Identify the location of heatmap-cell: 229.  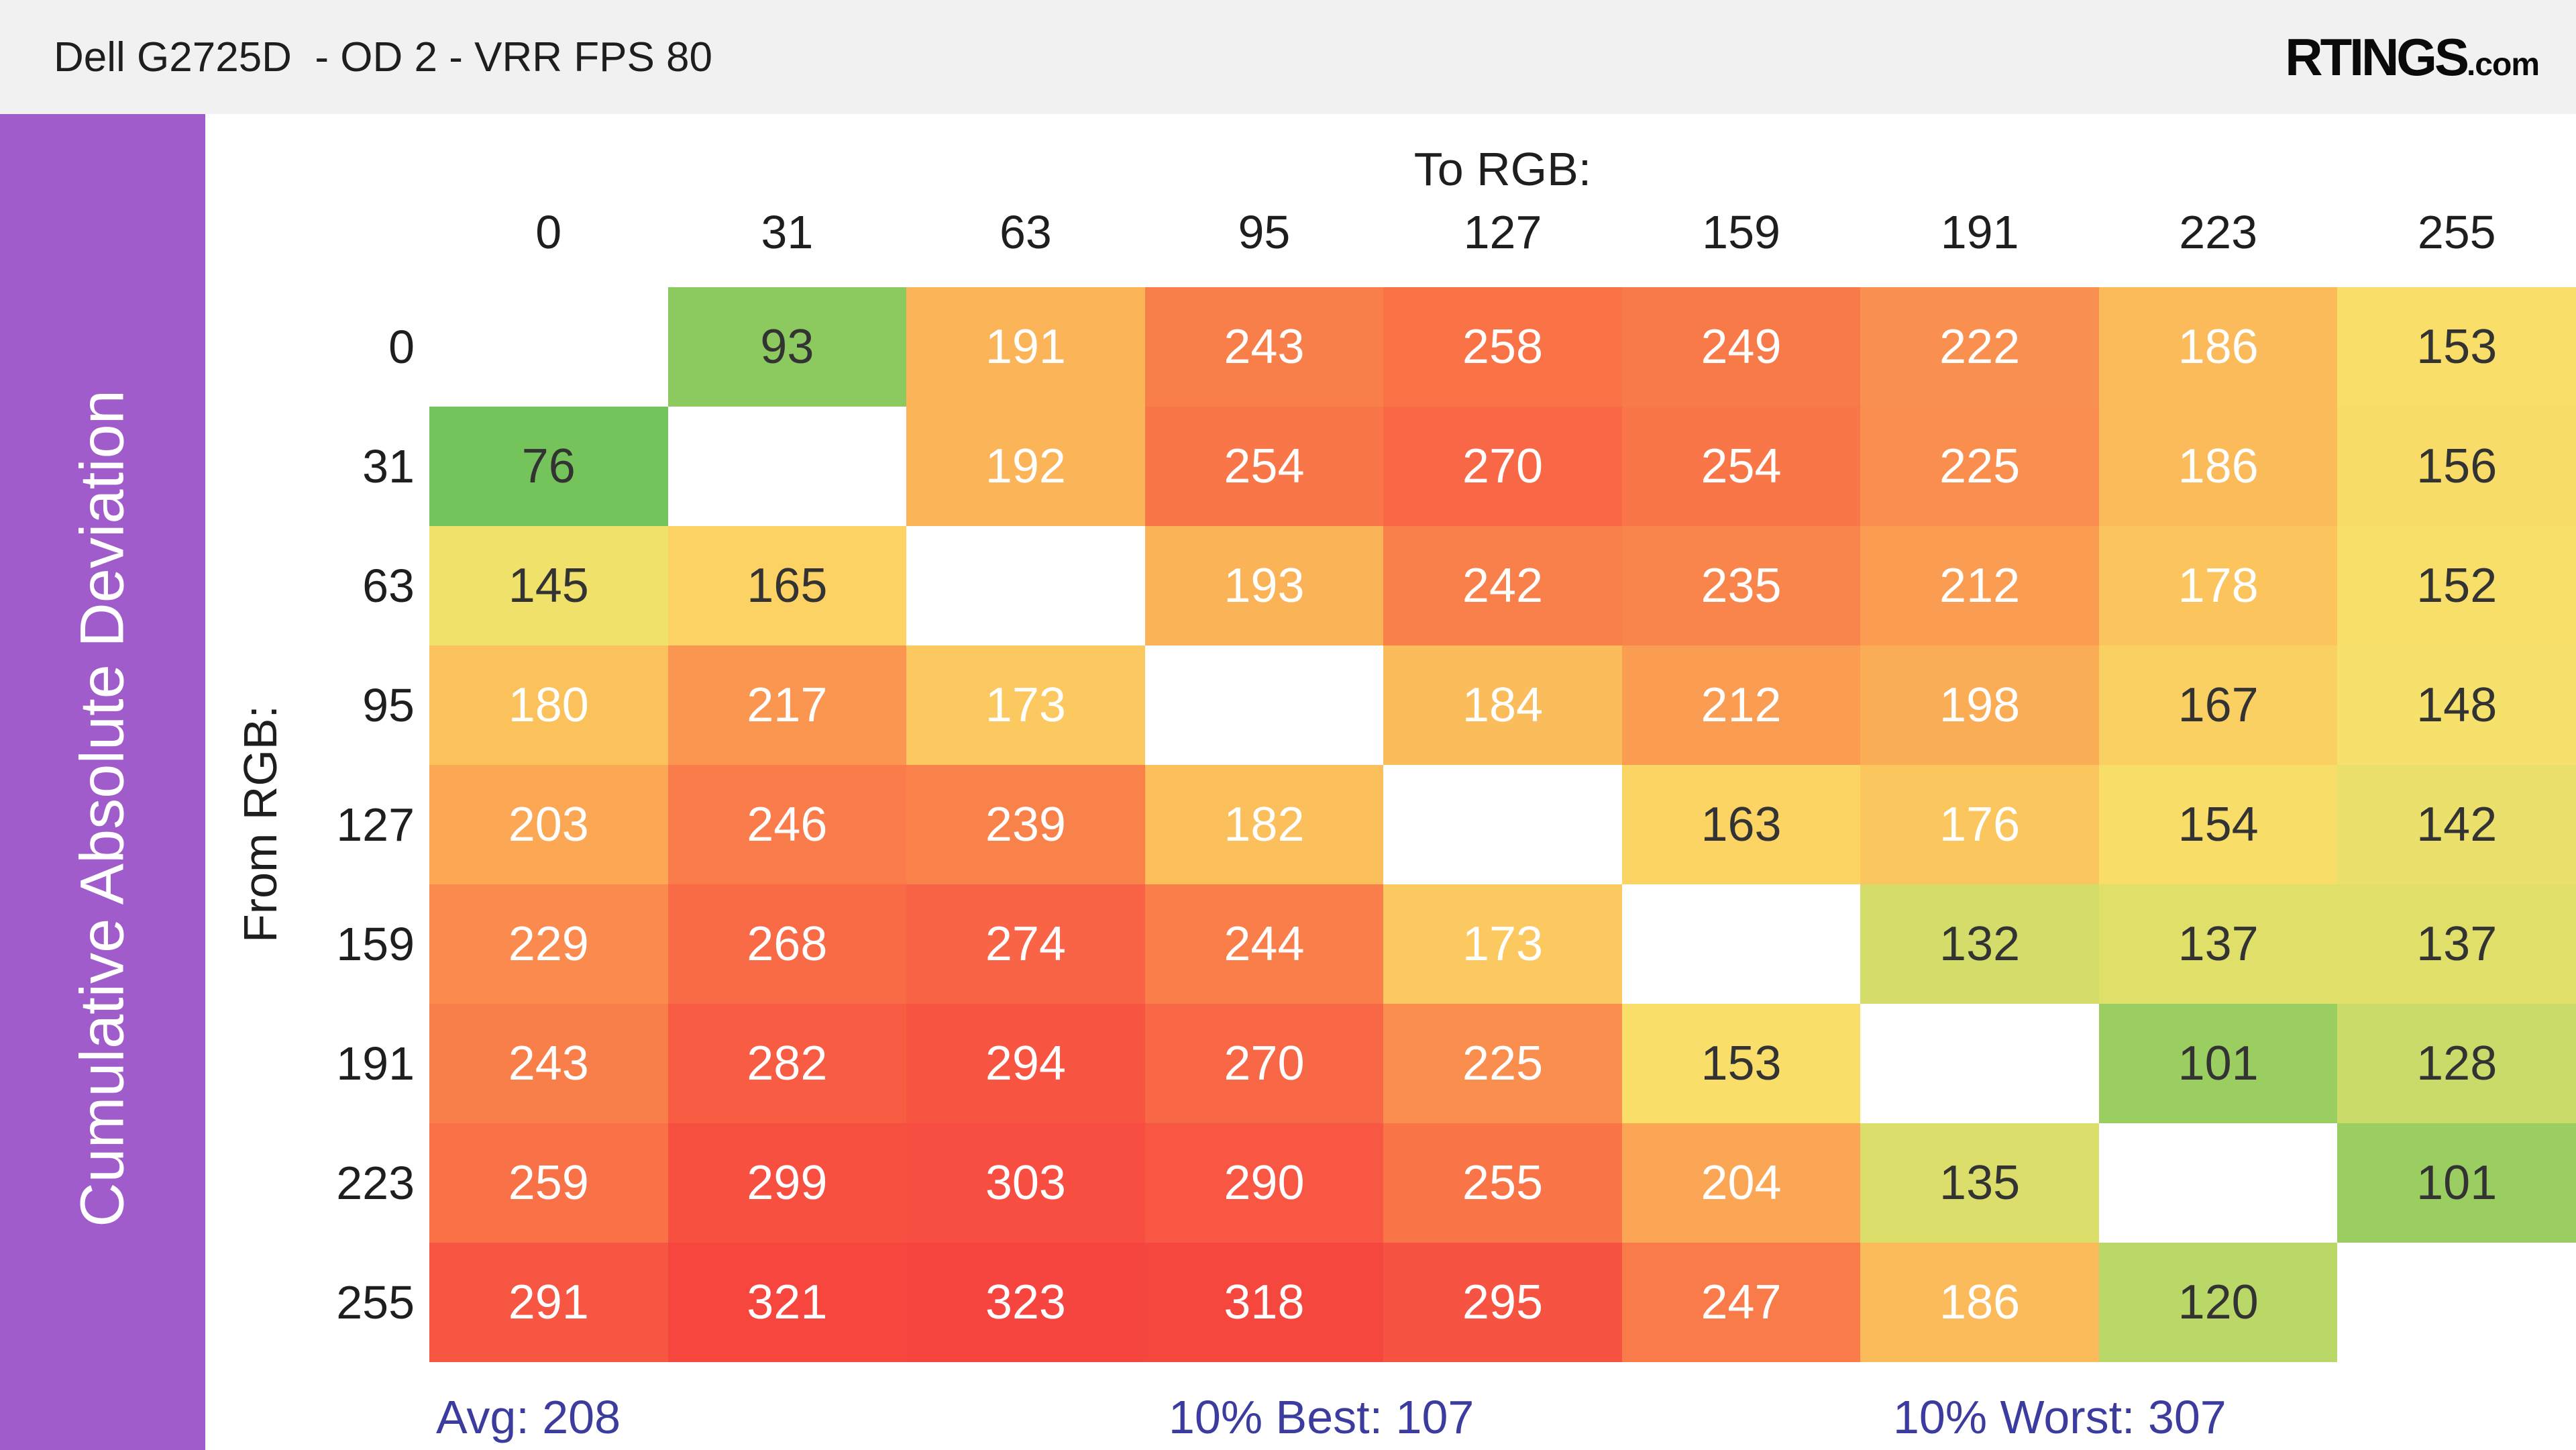
(548, 944).